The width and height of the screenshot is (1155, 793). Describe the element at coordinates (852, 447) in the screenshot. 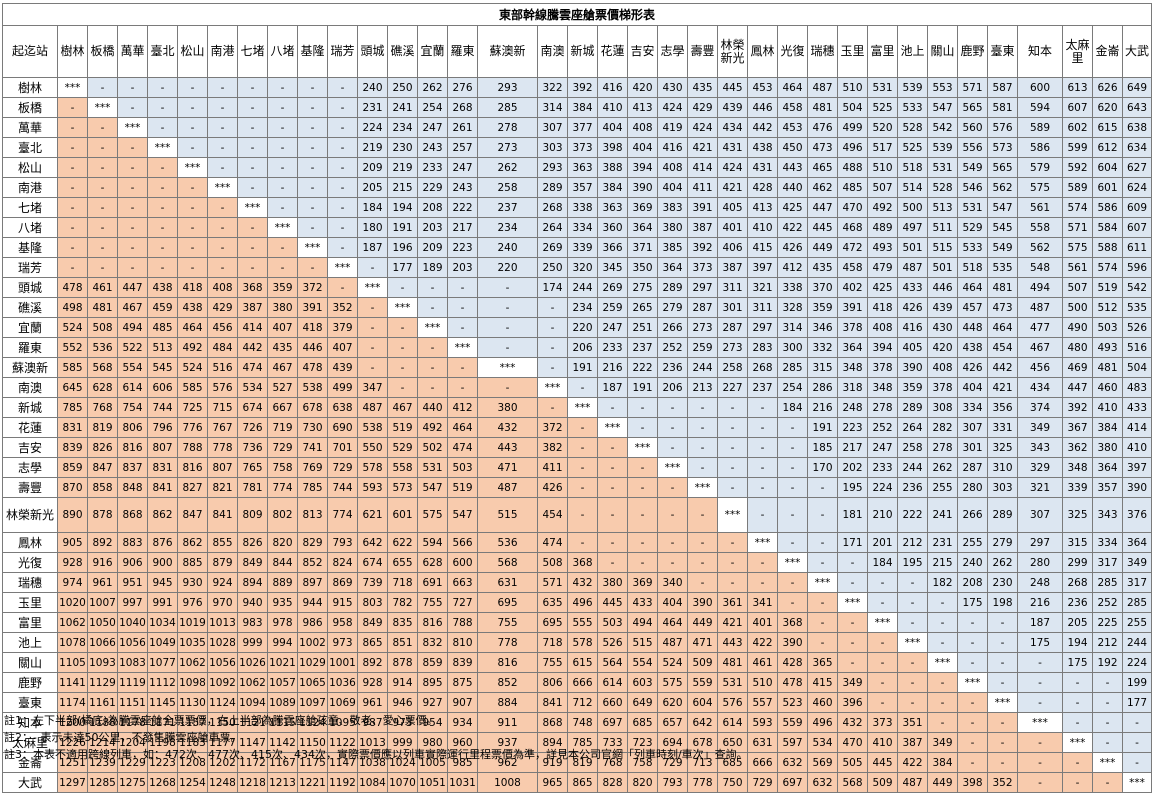

I see `fare-cell: 217` at that location.